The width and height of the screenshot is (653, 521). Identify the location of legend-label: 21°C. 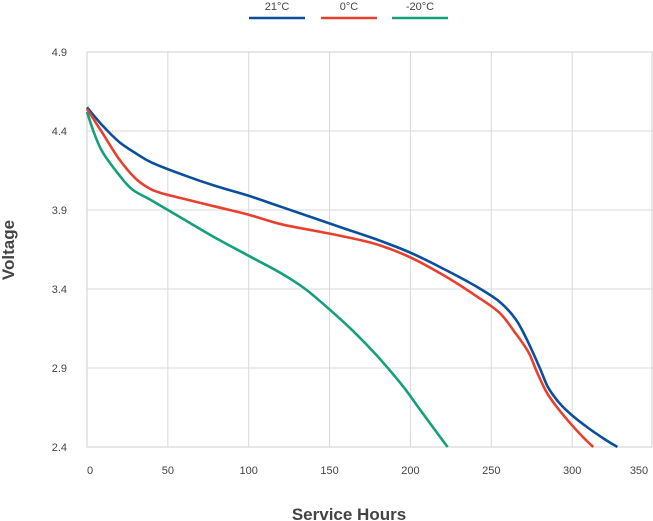
(277, 7).